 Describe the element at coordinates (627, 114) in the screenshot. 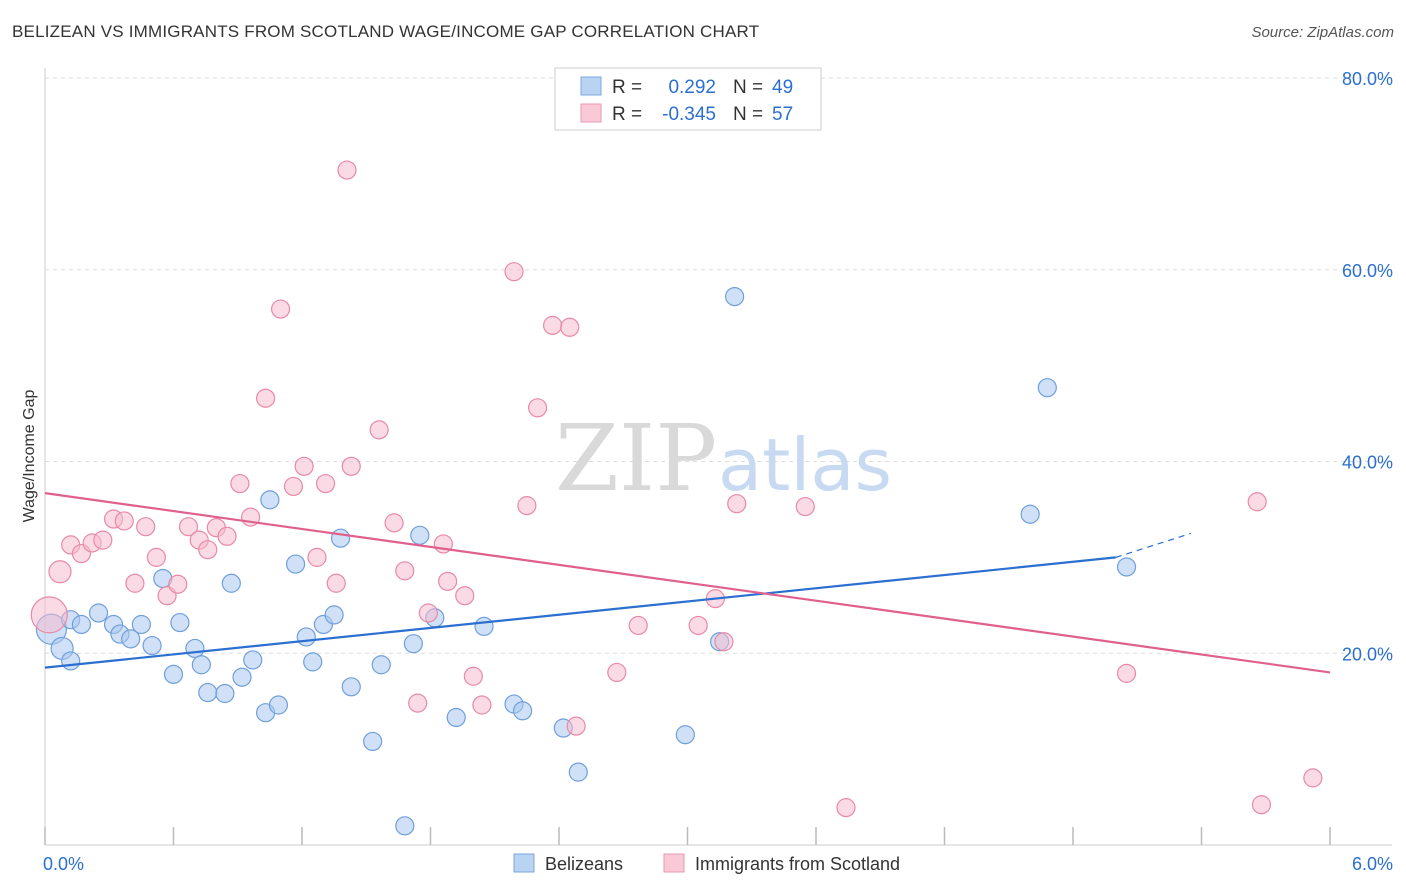

I see `legend-r-label-2: R =` at that location.